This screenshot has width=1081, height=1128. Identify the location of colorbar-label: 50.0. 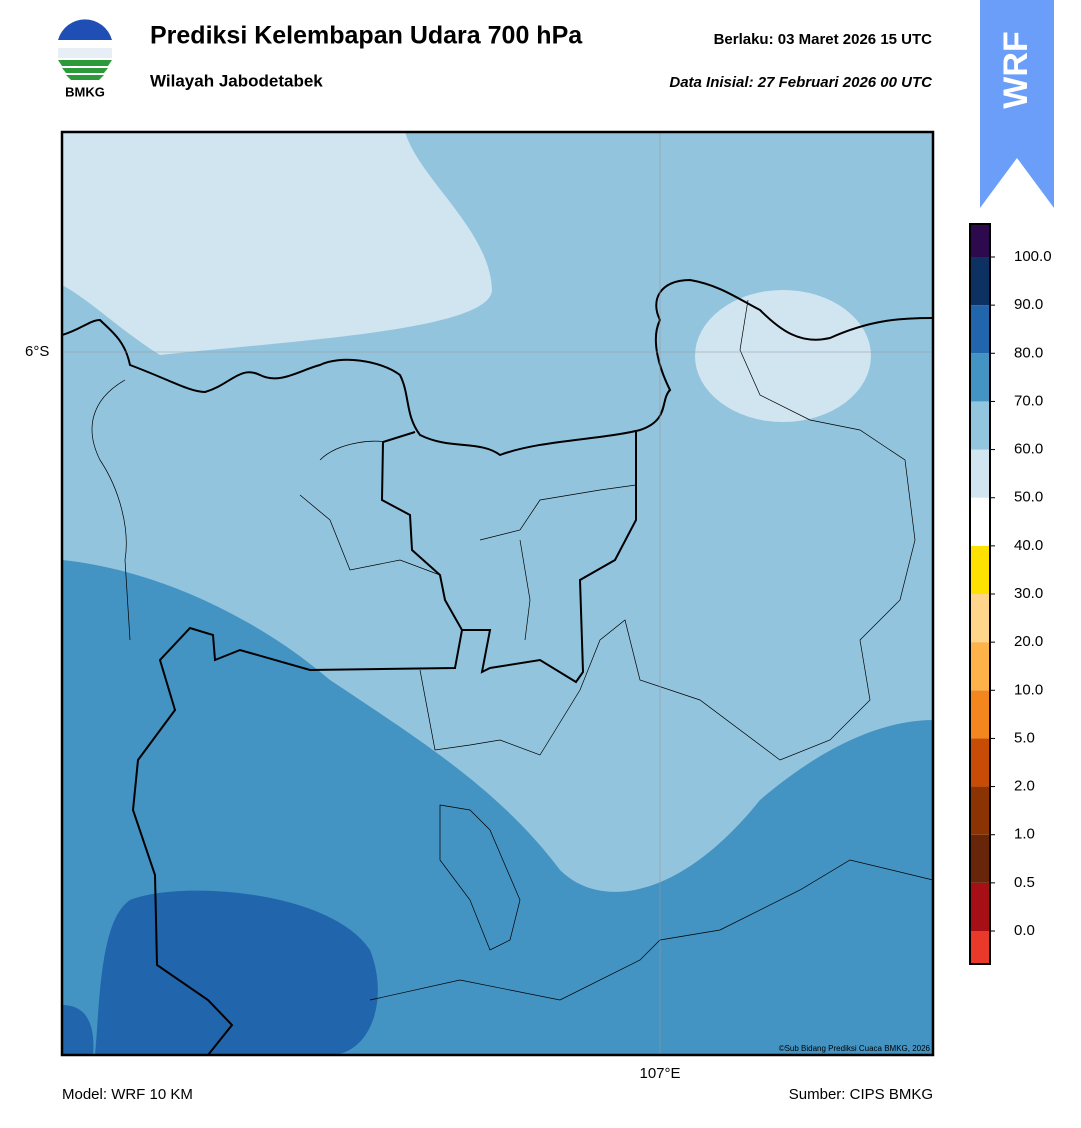
(1028, 497).